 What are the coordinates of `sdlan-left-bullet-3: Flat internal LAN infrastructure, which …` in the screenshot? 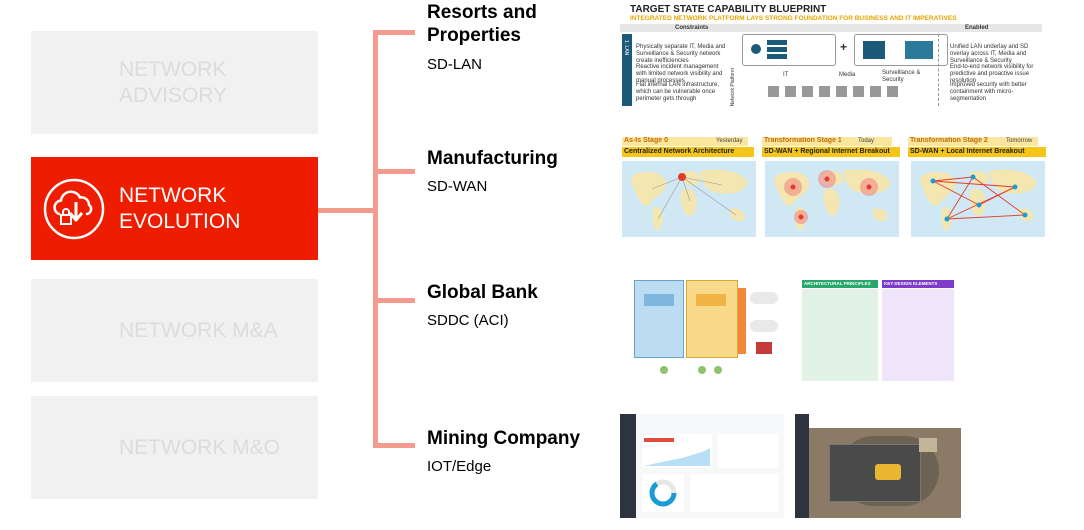 It's located at (678, 92).